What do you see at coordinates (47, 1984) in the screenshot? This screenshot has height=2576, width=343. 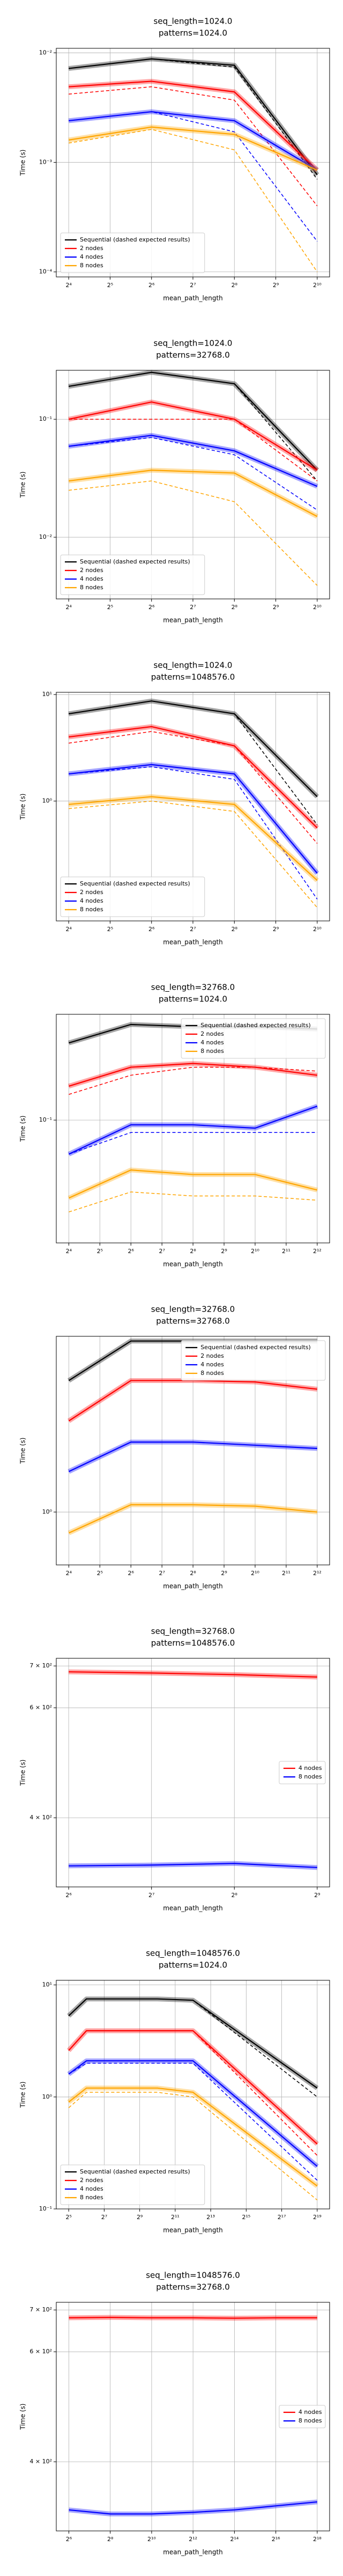 I see `y-tick-label: 10¹` at bounding box center [47, 1984].